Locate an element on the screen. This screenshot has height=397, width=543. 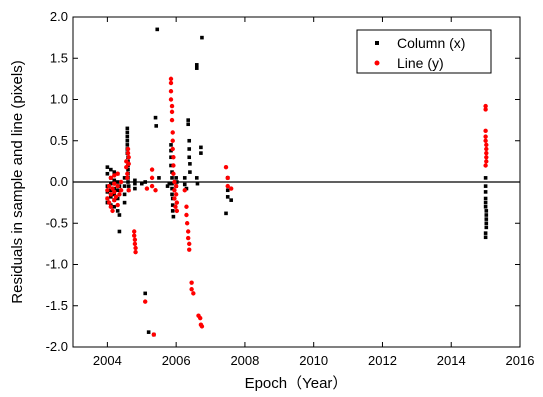
y-tick-label: 1.5 is located at coordinates (59, 57).